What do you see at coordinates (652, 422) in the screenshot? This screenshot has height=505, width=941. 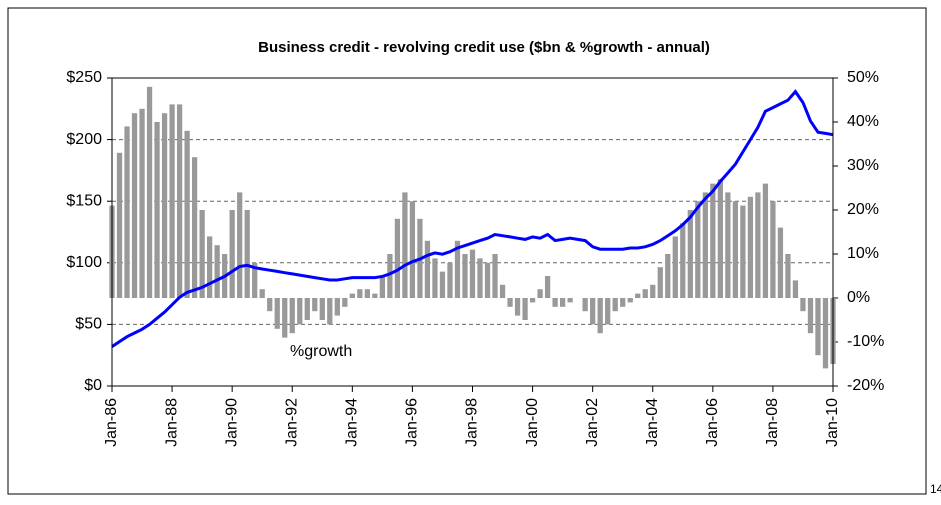 I see `x-tick-label: Jan-04` at bounding box center [652, 422].